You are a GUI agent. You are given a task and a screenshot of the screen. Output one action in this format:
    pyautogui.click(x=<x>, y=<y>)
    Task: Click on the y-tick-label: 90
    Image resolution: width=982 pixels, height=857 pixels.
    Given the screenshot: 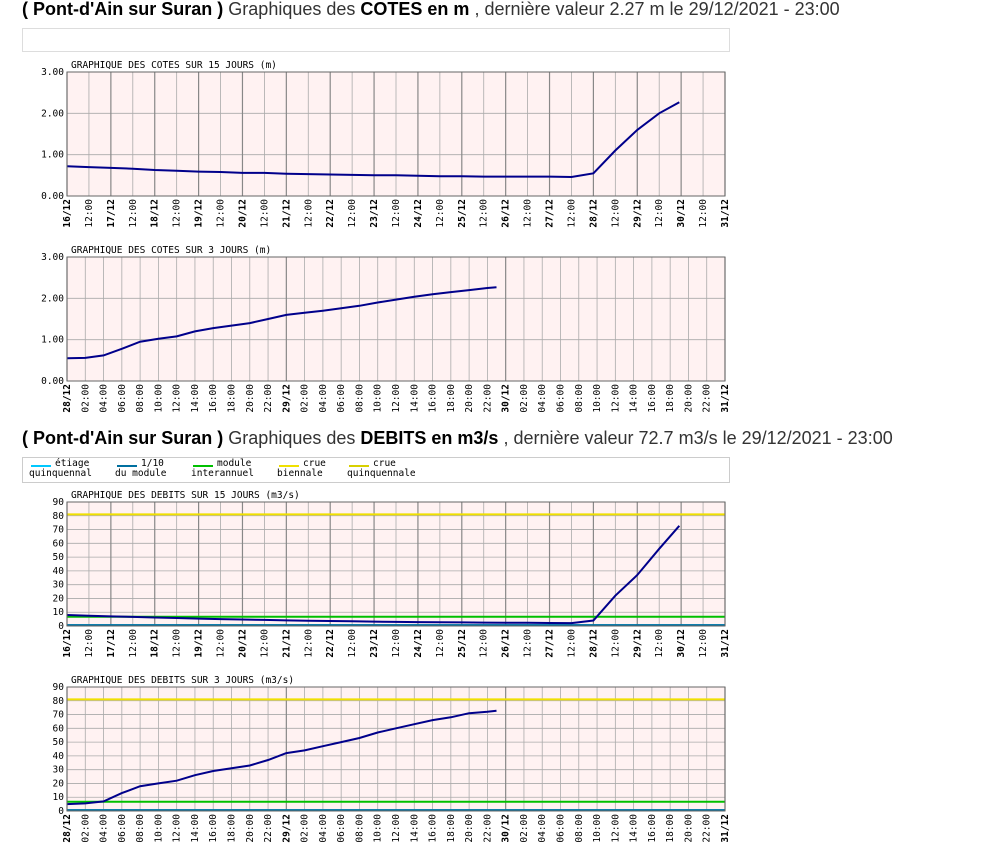 What is the action you would take?
    pyautogui.click(x=59, y=502)
    